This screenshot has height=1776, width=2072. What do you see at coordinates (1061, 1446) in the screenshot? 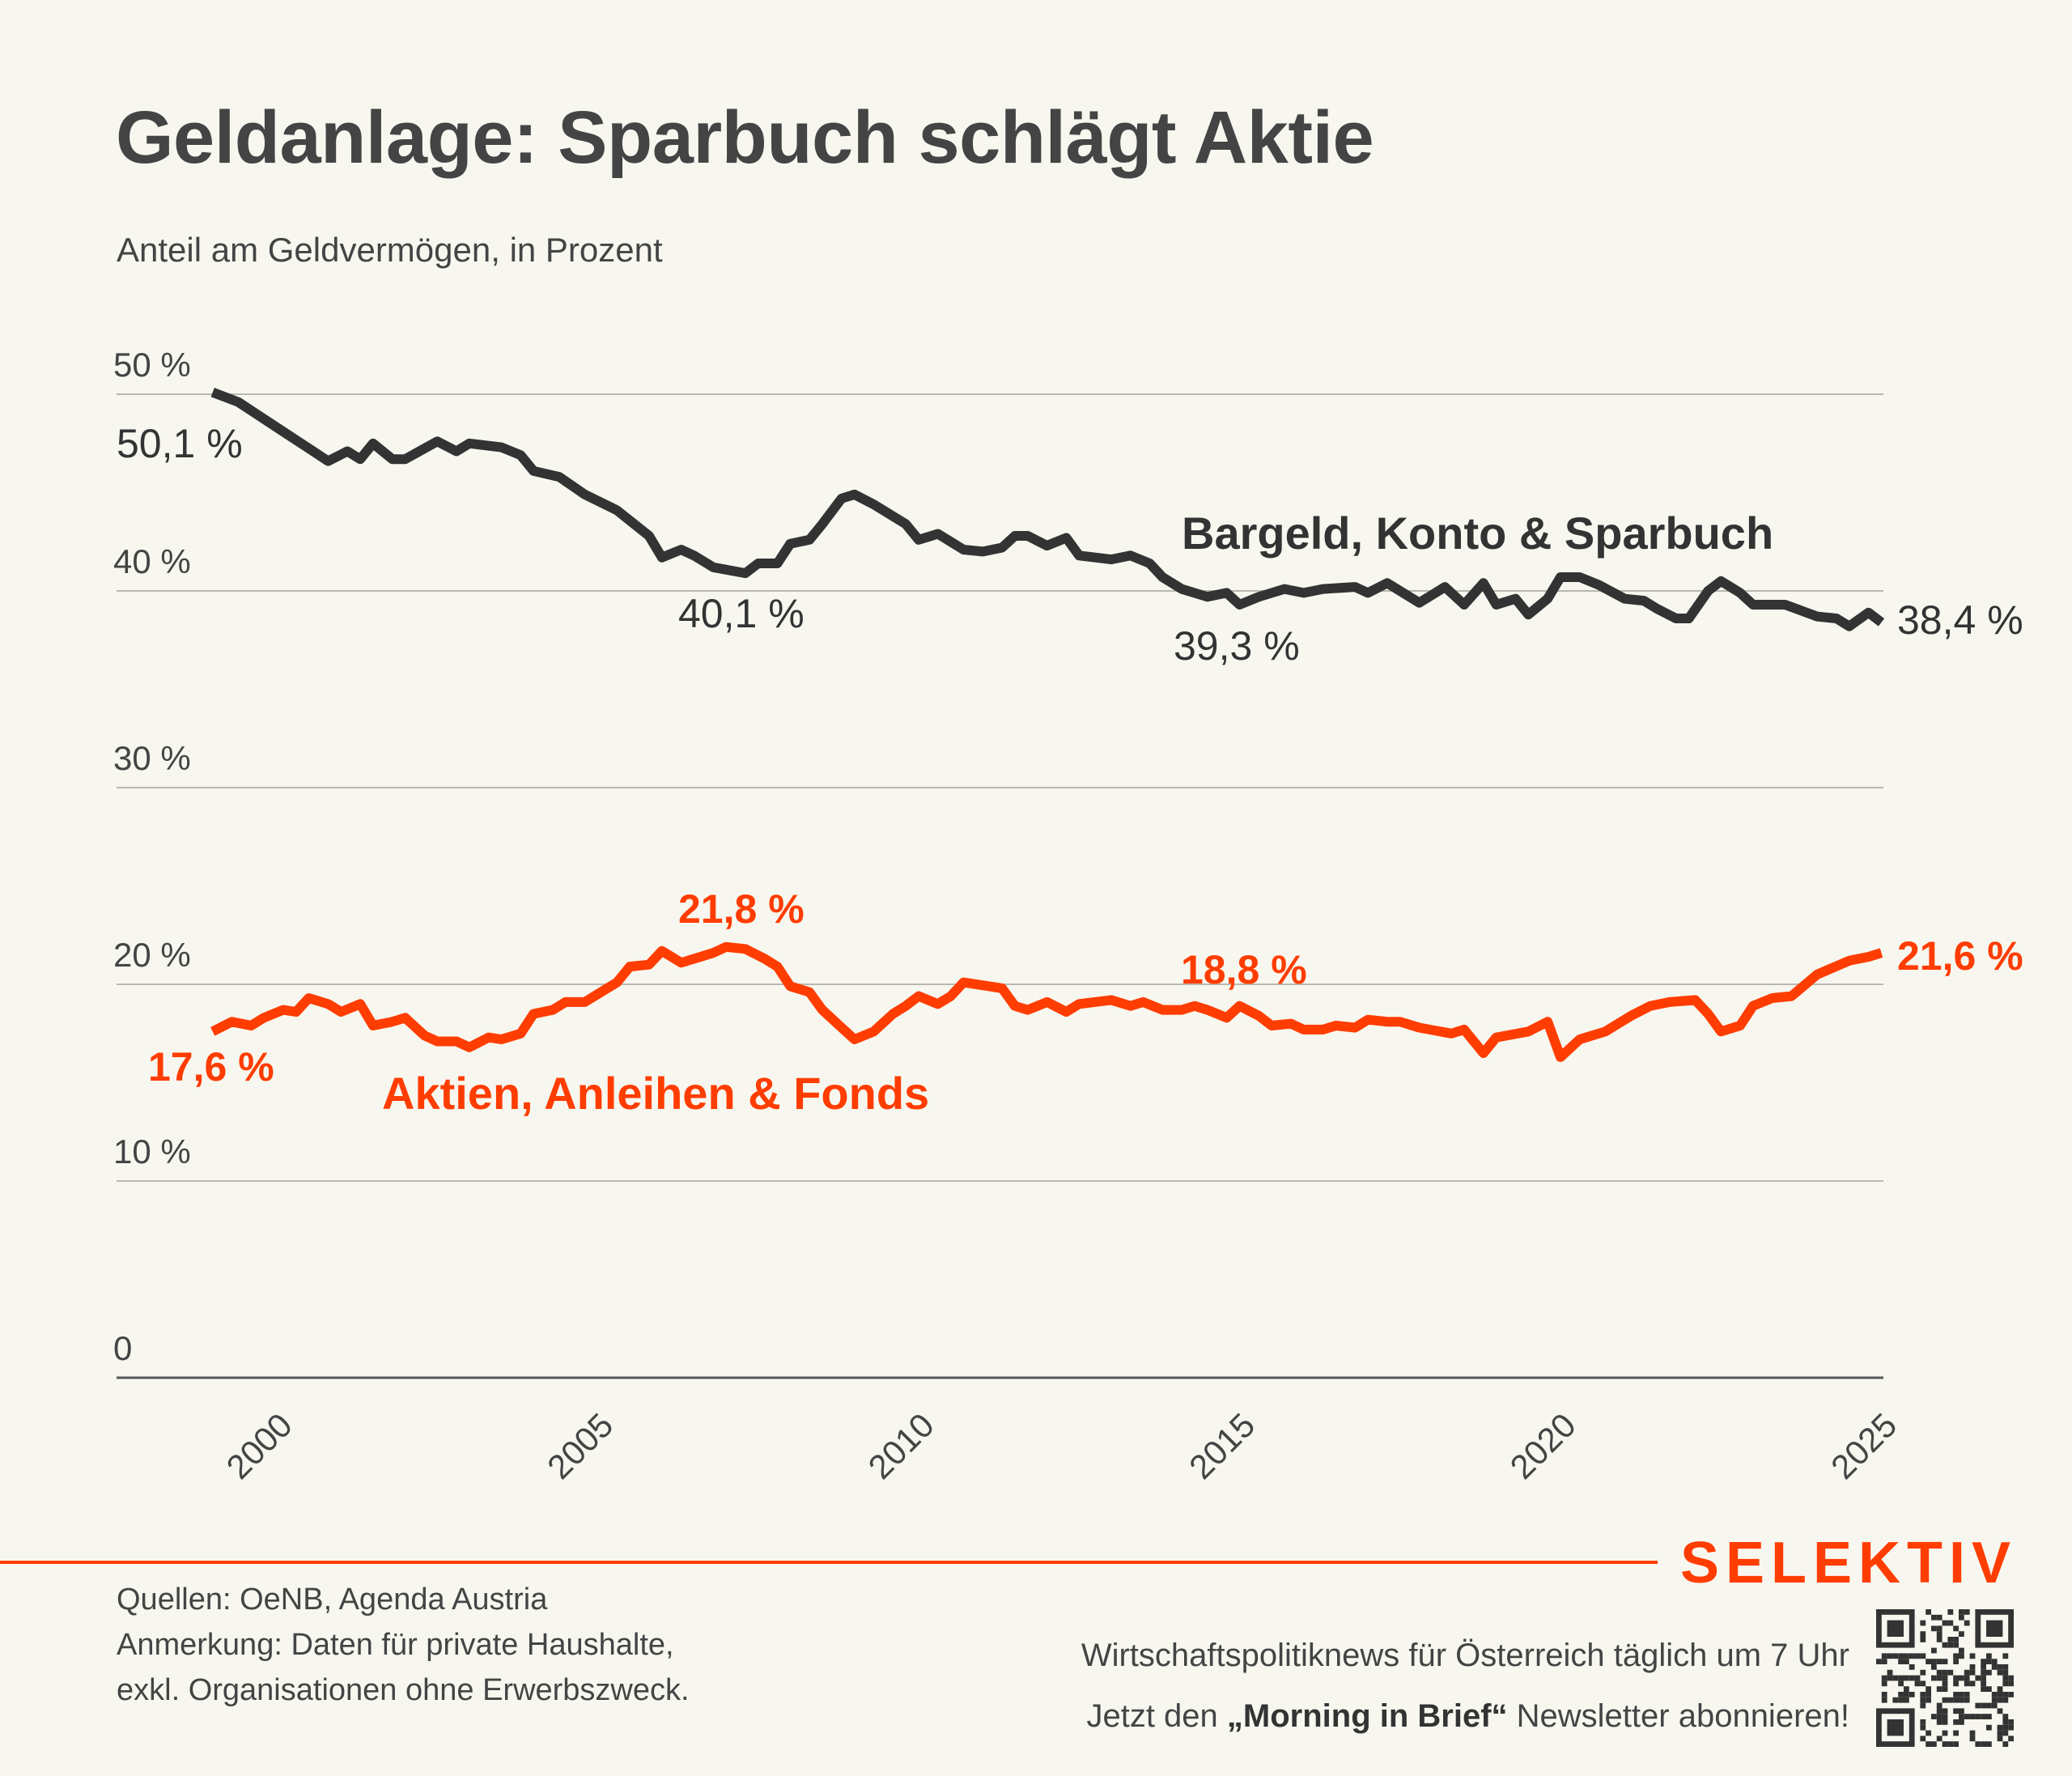
I see `x-axis-ticks: 2000 2005 2010 2015 2020 2025` at bounding box center [1061, 1446].